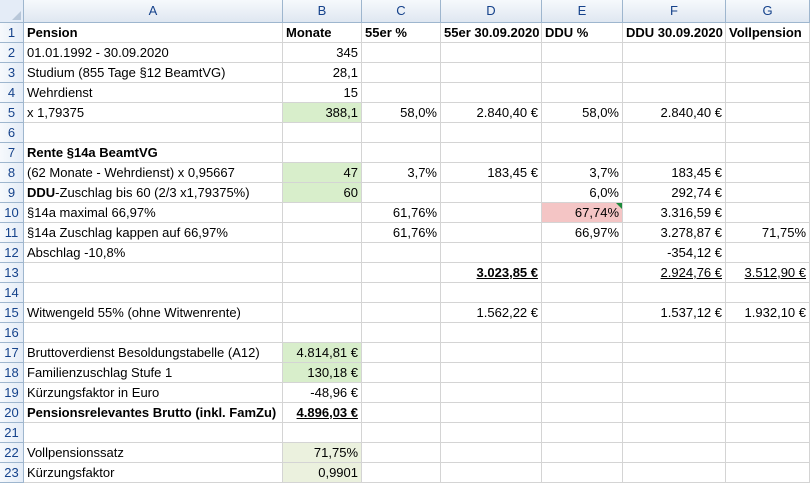  What do you see at coordinates (582, 273) in the screenshot?
I see `cell-E13` at bounding box center [582, 273].